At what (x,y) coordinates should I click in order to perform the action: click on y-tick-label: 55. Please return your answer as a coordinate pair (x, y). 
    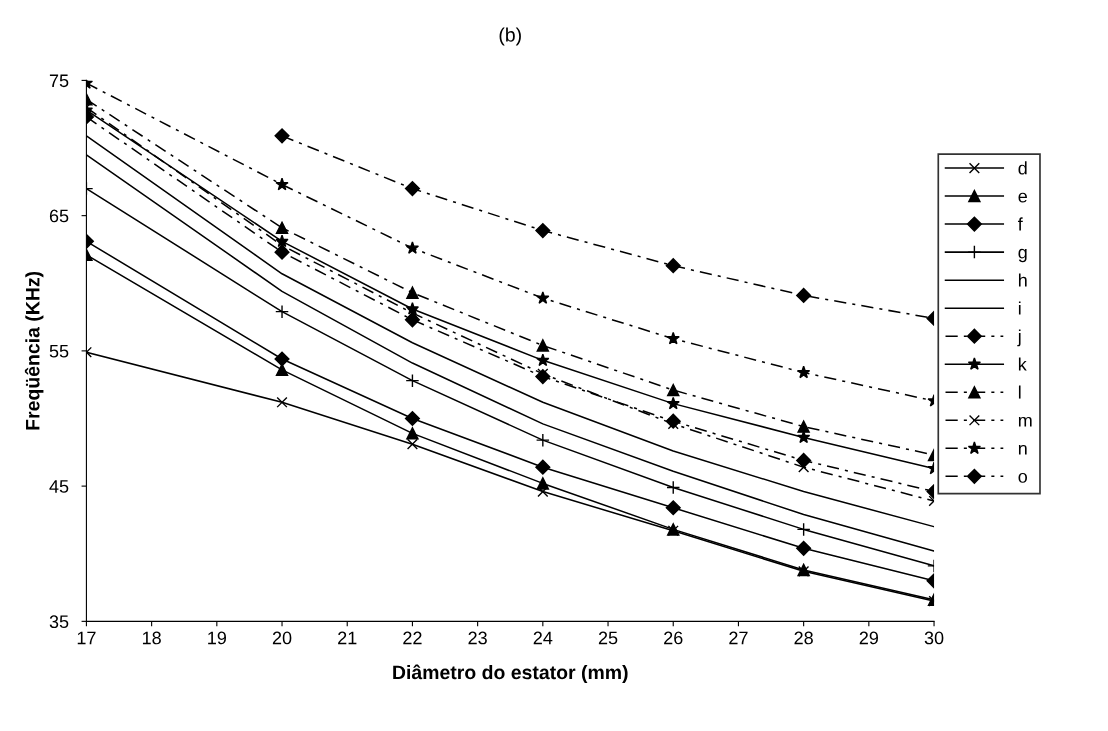
    Looking at the image, I should click on (59, 351).